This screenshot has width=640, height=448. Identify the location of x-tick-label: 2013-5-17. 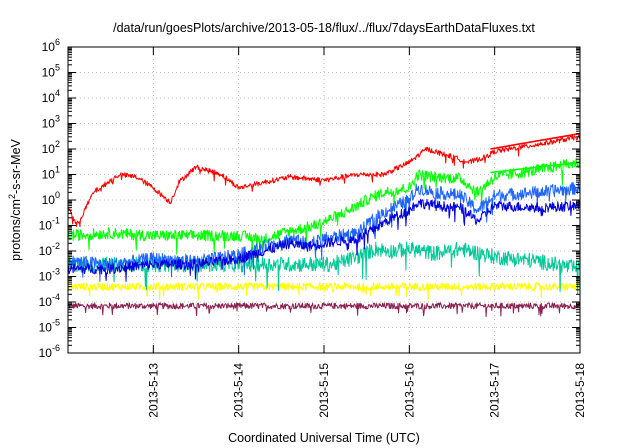
(495, 390).